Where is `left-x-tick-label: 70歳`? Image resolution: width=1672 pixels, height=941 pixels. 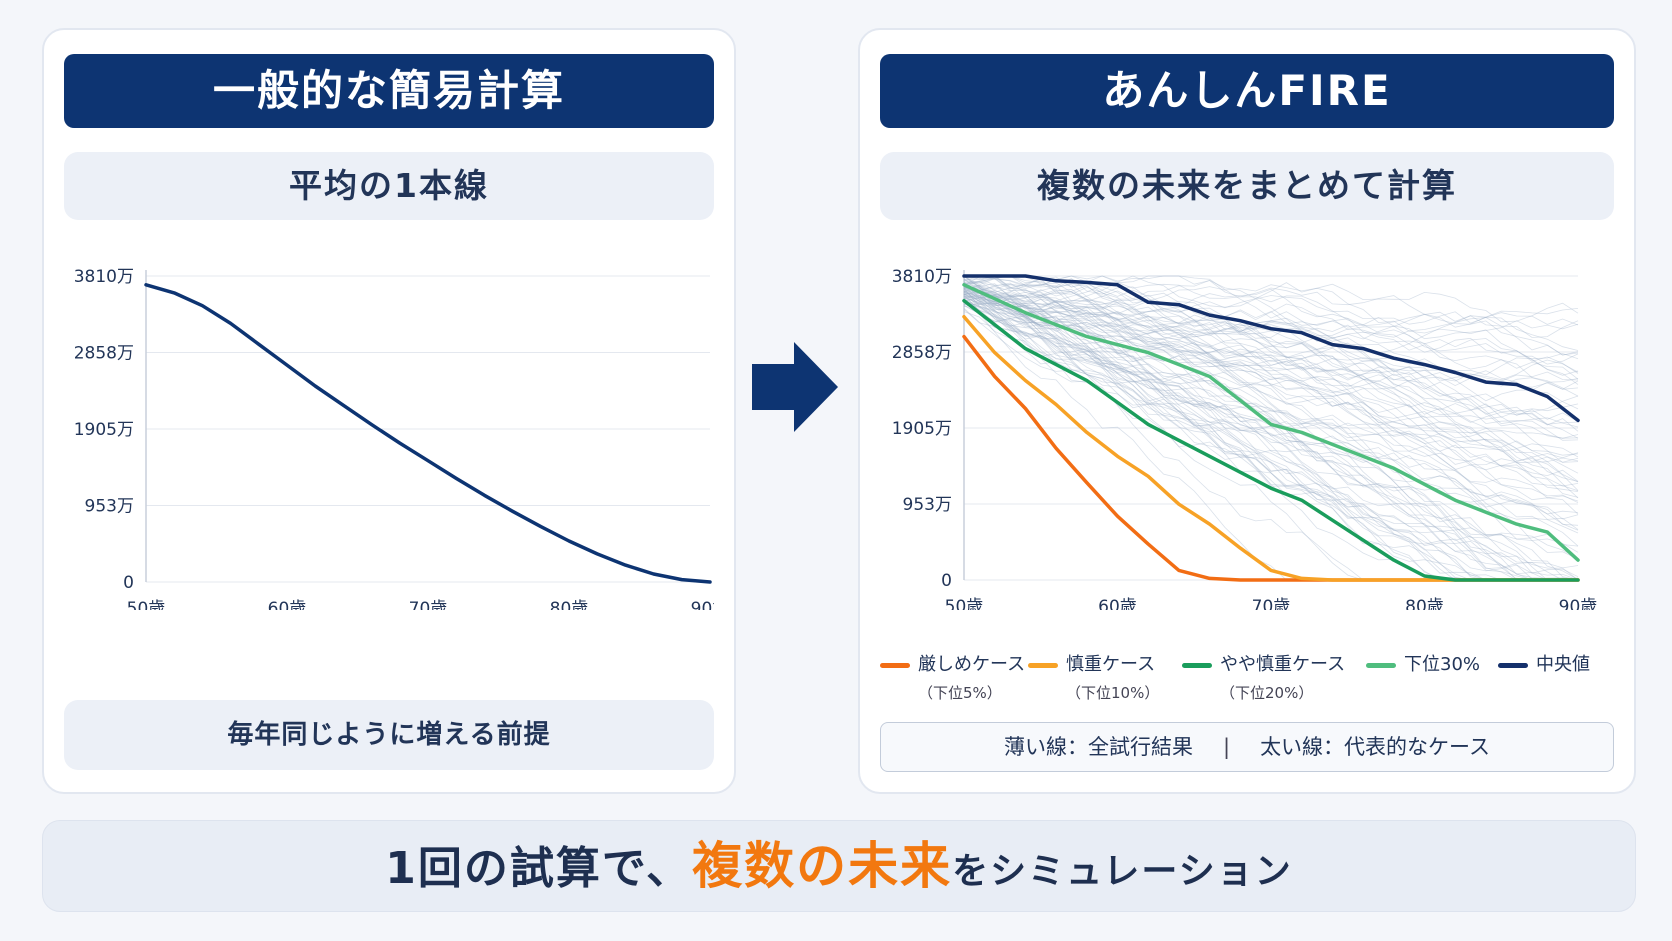
left-x-tick-label: 70歳 is located at coordinates (428, 604).